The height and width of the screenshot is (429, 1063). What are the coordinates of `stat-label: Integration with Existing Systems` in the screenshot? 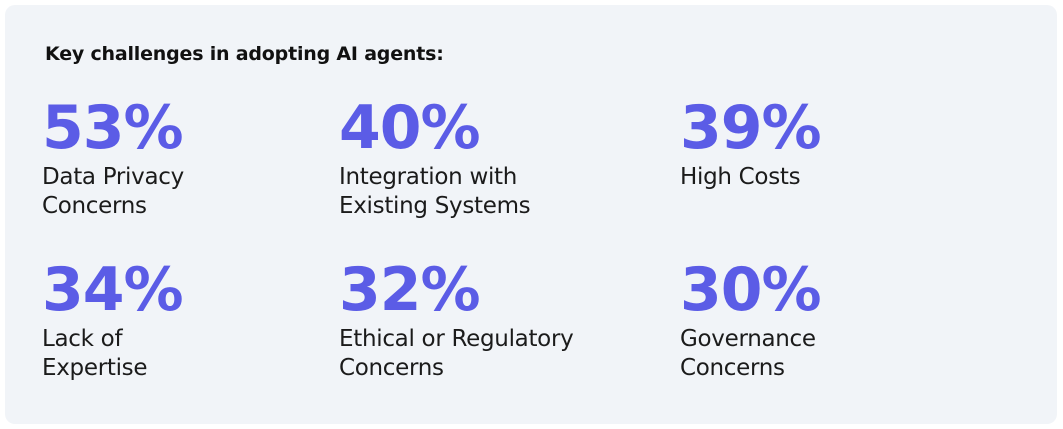 It's located at (489, 192).